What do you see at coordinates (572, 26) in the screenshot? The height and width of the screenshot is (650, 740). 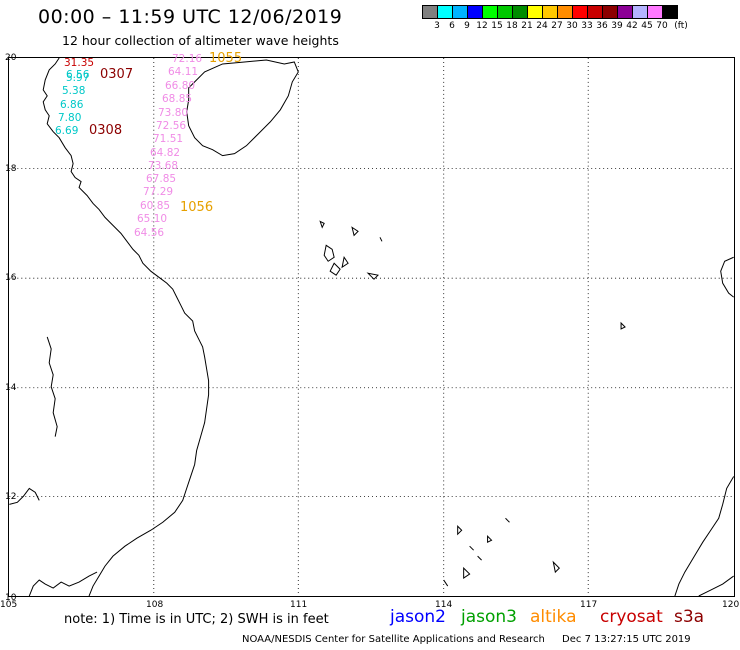 I see `color-scale-label: 30` at bounding box center [572, 26].